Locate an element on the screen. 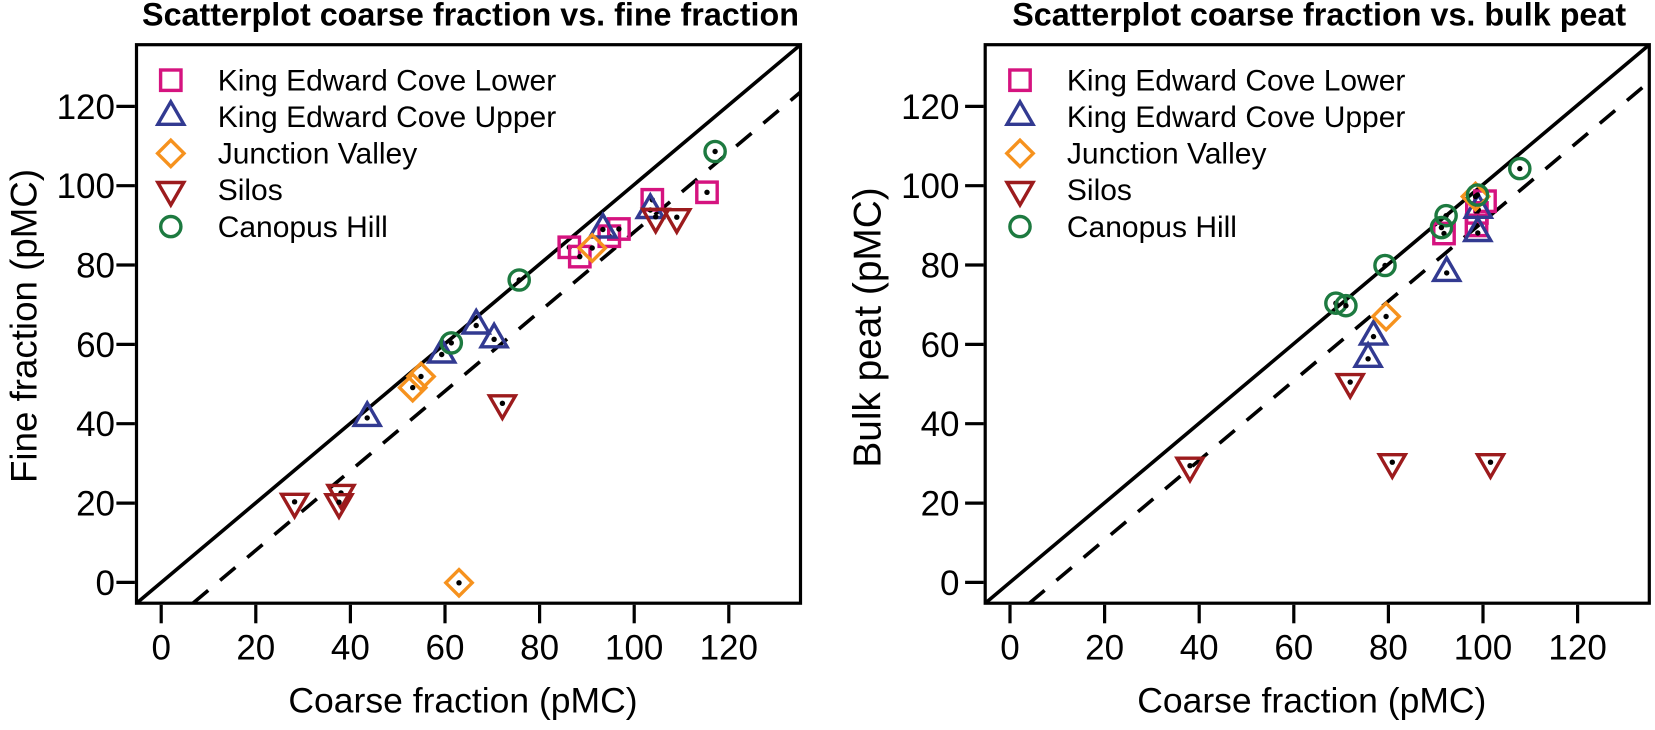 Image resolution: width=1655 pixels, height=730 pixels. svg-text: Bulk peat (pMC) is located at coordinates (868, 327).